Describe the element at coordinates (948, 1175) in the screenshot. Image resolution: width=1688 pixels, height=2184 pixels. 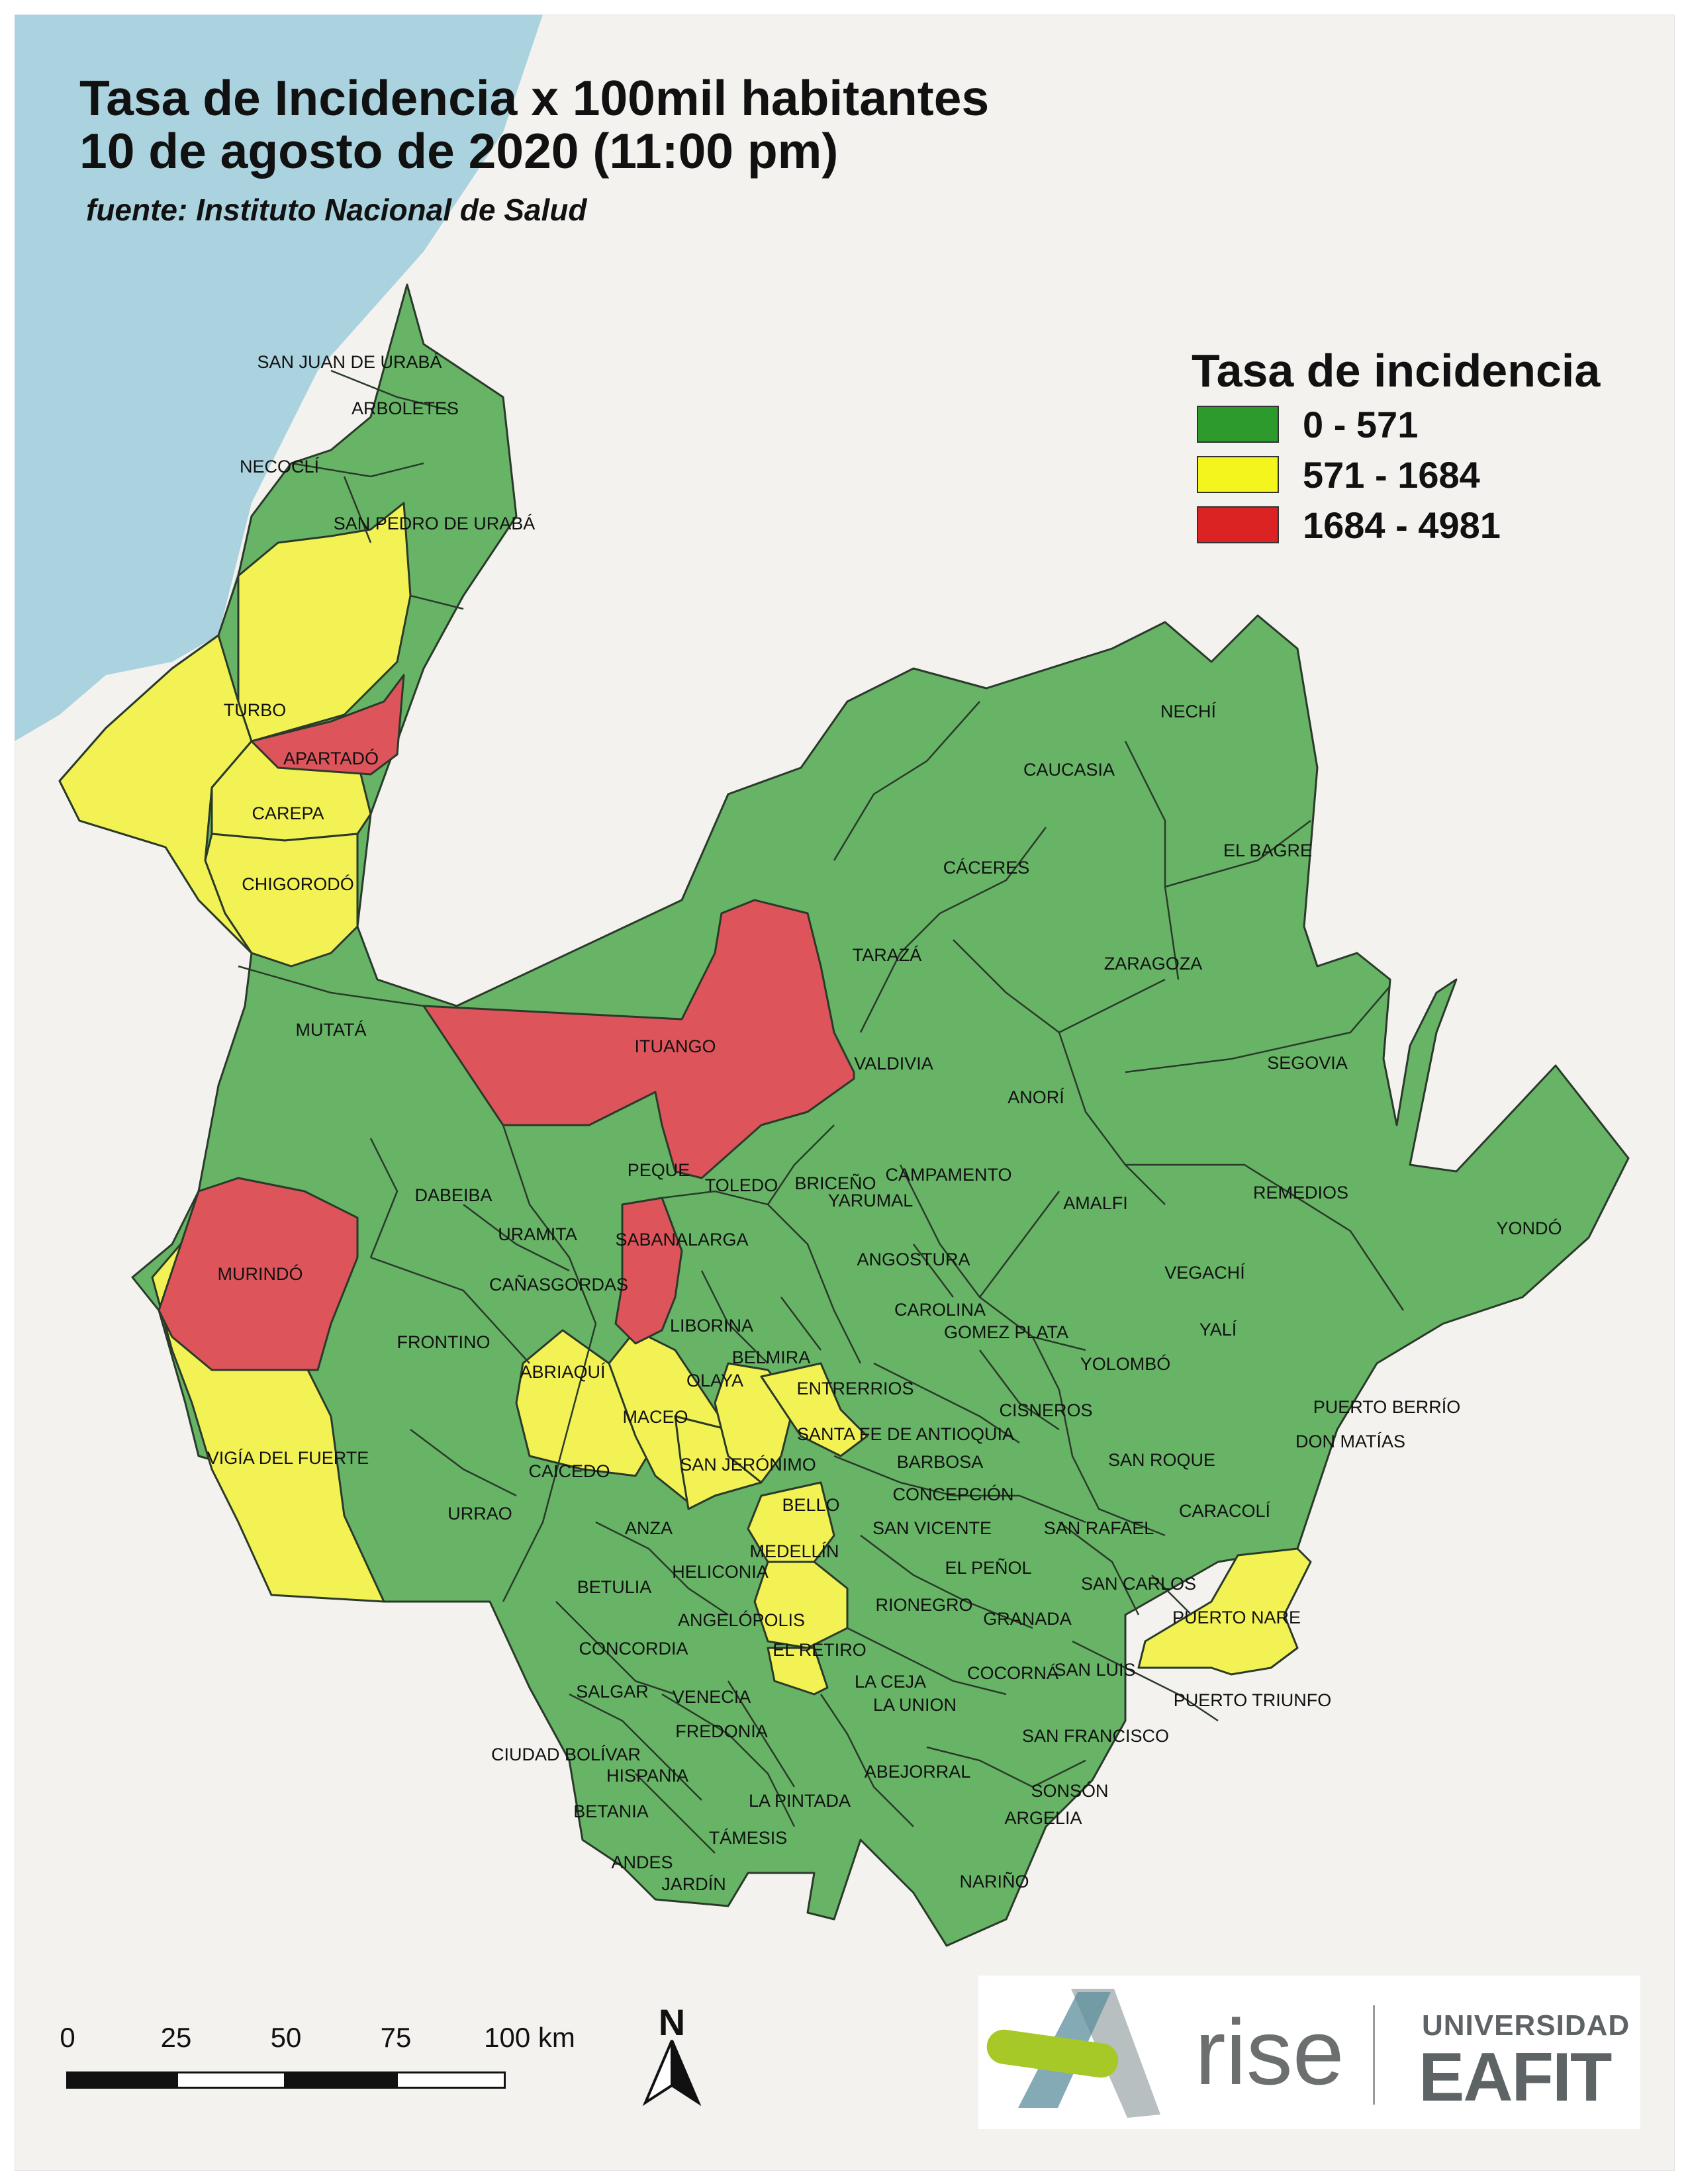
I see `municipality-label: CAMPAMENTO` at that location.